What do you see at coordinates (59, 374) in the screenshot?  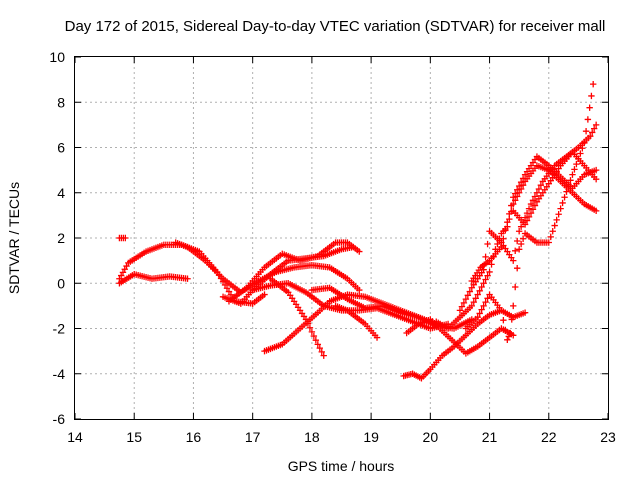 I see `y-tick-label: -4` at bounding box center [59, 374].